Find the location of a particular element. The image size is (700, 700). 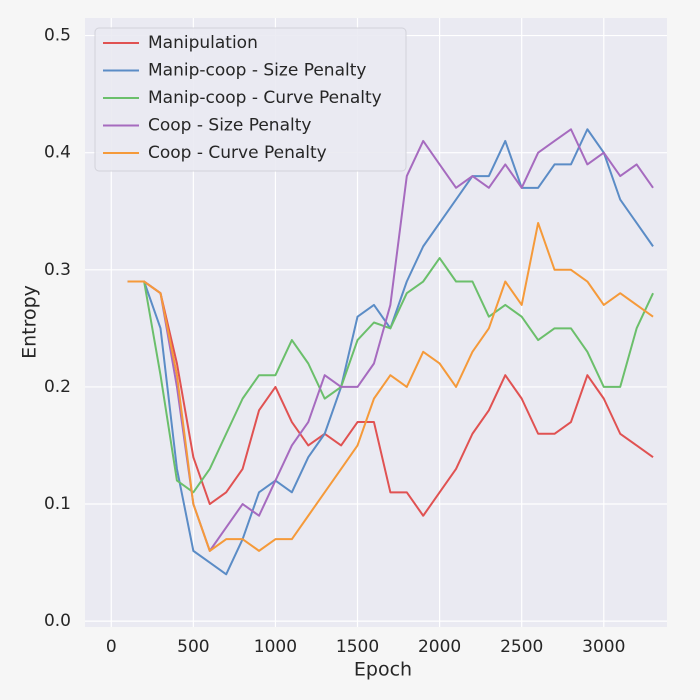

x-tick-label: 2000 is located at coordinates (439, 647).